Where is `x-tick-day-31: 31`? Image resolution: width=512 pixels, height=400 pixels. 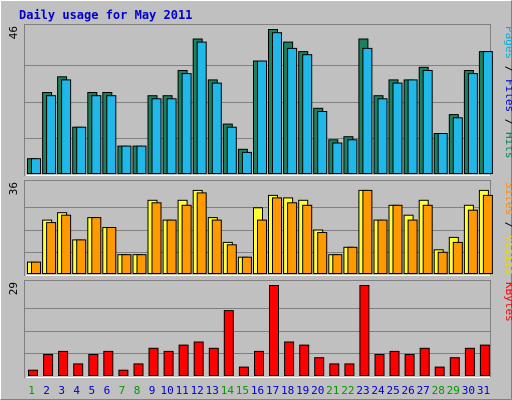
x-tick-day-31: 31 is located at coordinates (483, 390).